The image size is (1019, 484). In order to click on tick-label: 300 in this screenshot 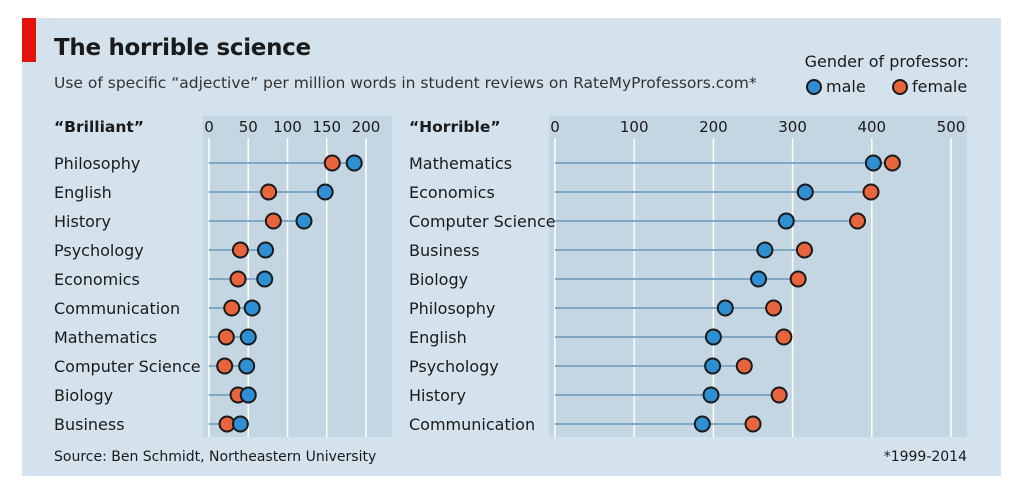, I will do `click(792, 127)`.